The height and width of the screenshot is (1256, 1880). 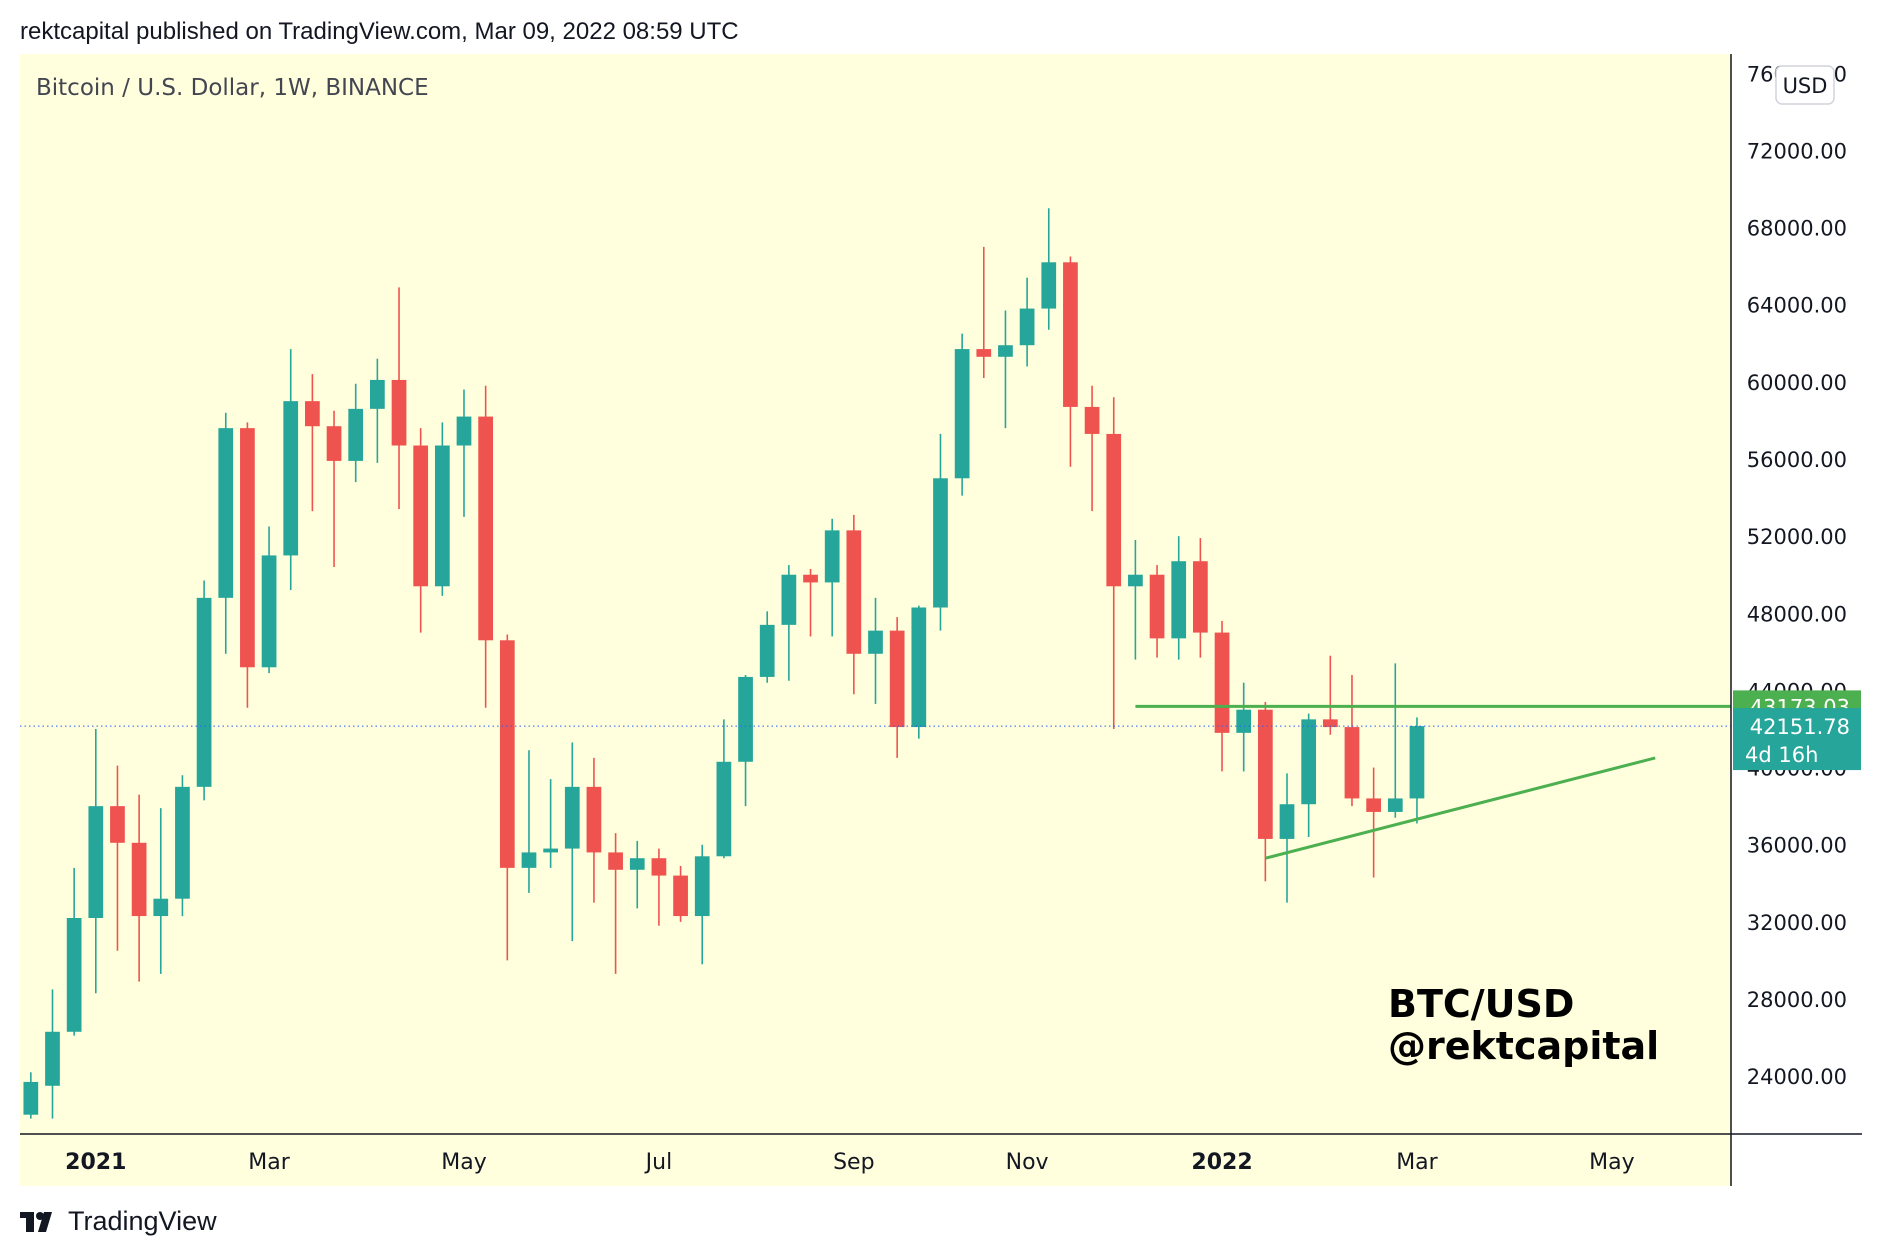 I want to click on time-axis-background, so click(x=875, y=1160).